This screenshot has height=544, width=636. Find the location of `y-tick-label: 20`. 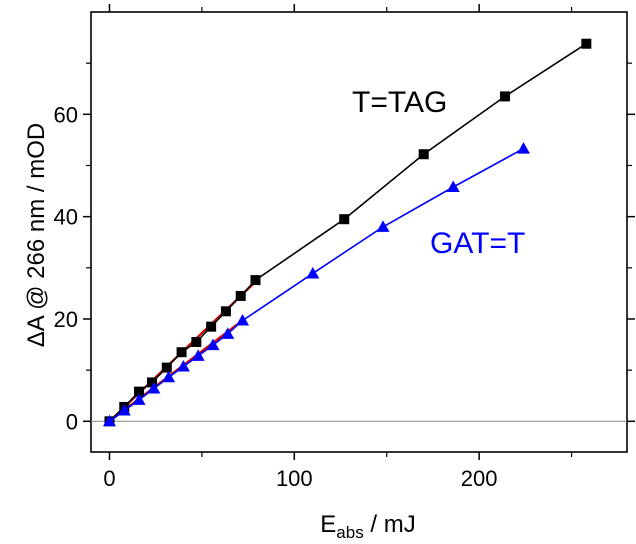

y-tick-label: 20 is located at coordinates (66, 319).